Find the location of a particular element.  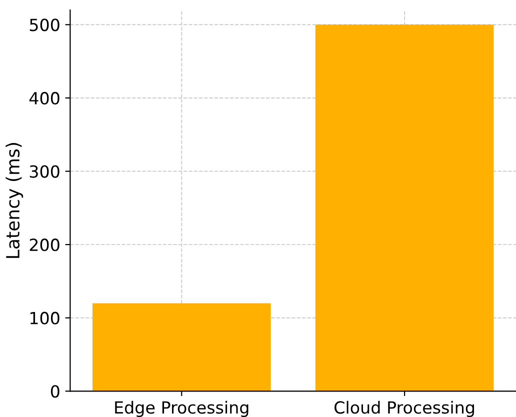

y-tick-label: 200 is located at coordinates (45, 245).